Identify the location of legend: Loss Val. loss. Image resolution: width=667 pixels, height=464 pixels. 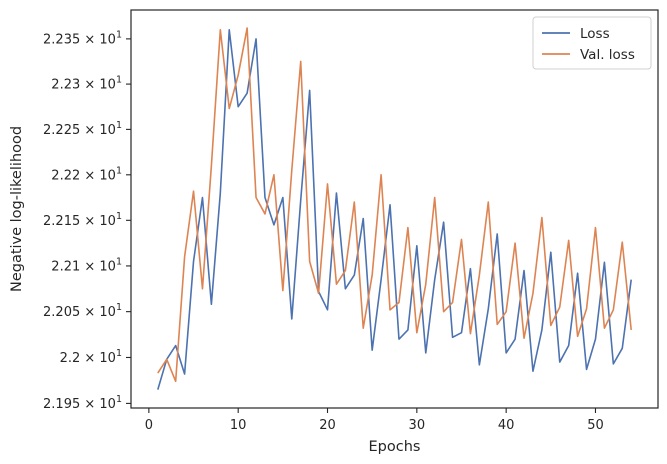
(592, 43).